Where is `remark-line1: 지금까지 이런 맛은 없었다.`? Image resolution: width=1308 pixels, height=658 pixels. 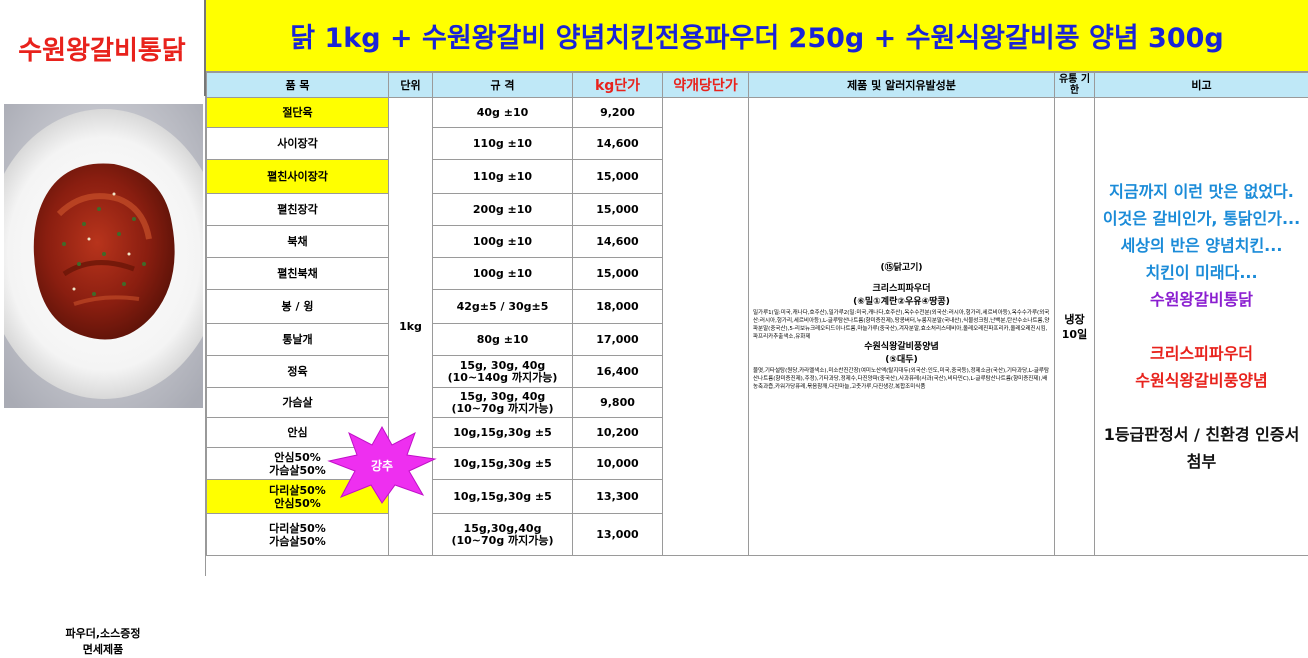
remark-line1: 지금까지 이런 맛은 없었다. is located at coordinates (1201, 191).